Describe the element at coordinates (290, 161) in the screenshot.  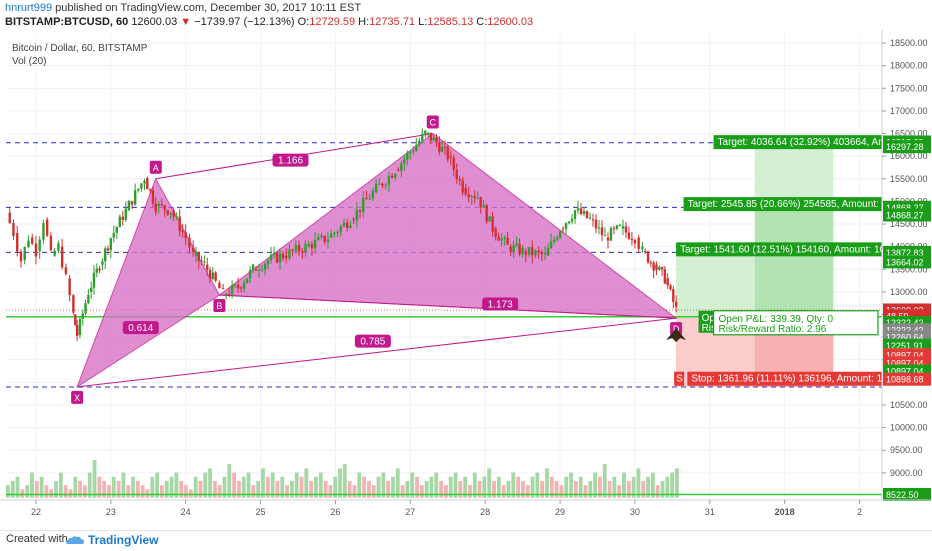
I see `ratio-label: 1.166` at that location.